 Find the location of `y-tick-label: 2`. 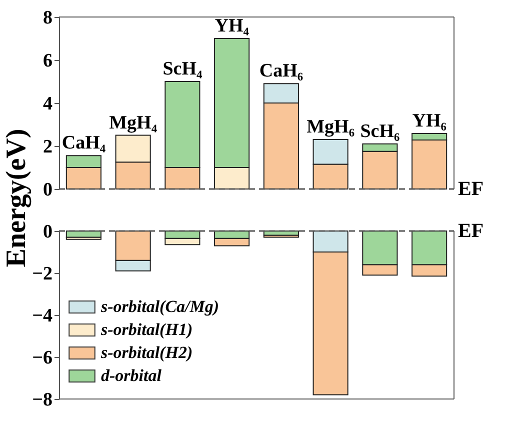

y-tick-label: 2 is located at coordinates (47, 147).